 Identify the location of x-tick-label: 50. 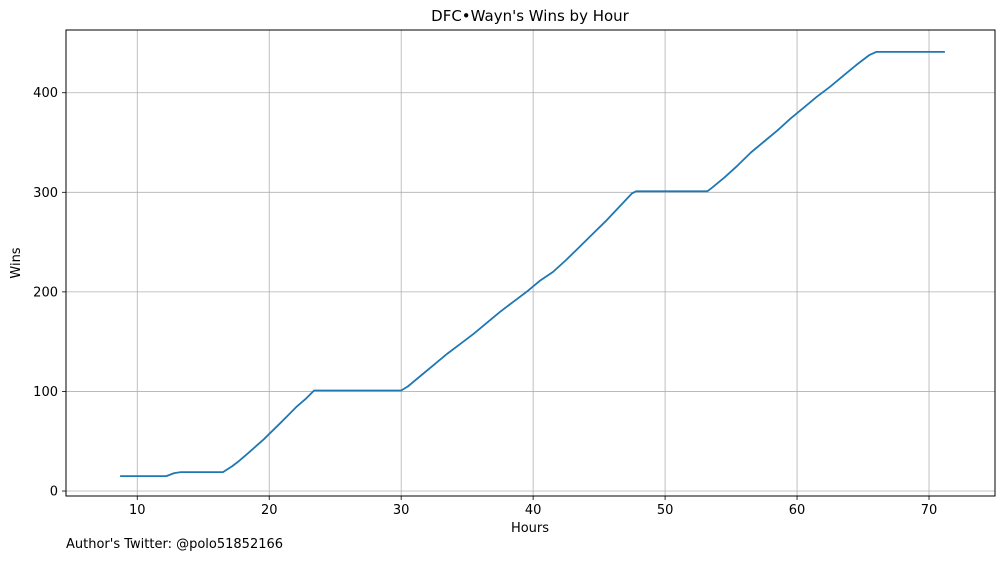
(665, 510).